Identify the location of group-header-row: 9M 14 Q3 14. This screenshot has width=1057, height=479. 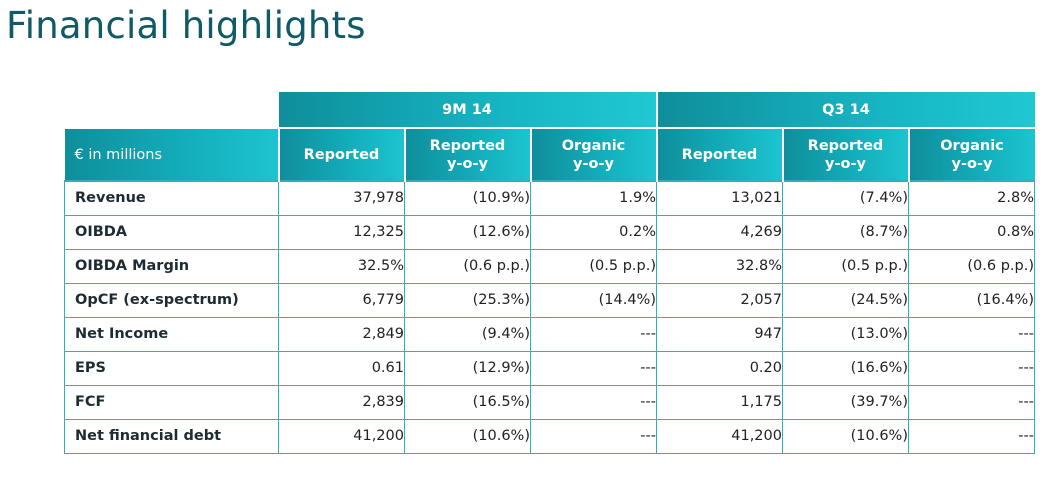
(550, 110).